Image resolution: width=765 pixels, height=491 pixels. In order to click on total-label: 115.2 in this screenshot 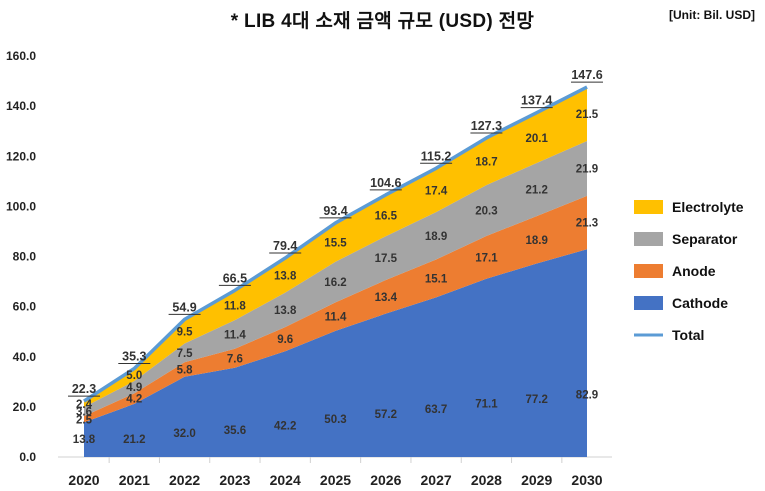, I will do `click(436, 156)`.